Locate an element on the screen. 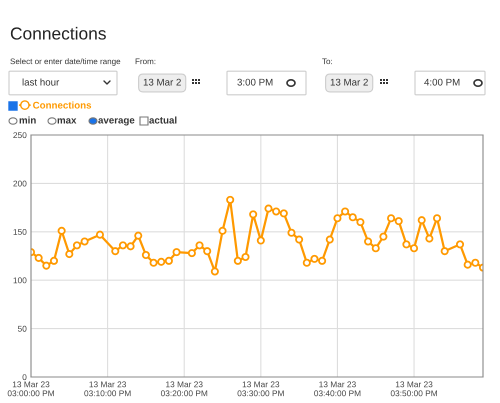 The width and height of the screenshot is (500, 403). x-tick-label: 13 Mar 23 03:00:00 PM is located at coordinates (31, 388).